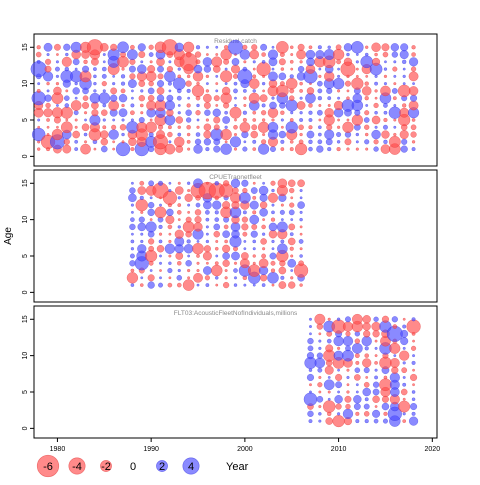  I want to click on y-tick-label: 0, so click(25, 156).